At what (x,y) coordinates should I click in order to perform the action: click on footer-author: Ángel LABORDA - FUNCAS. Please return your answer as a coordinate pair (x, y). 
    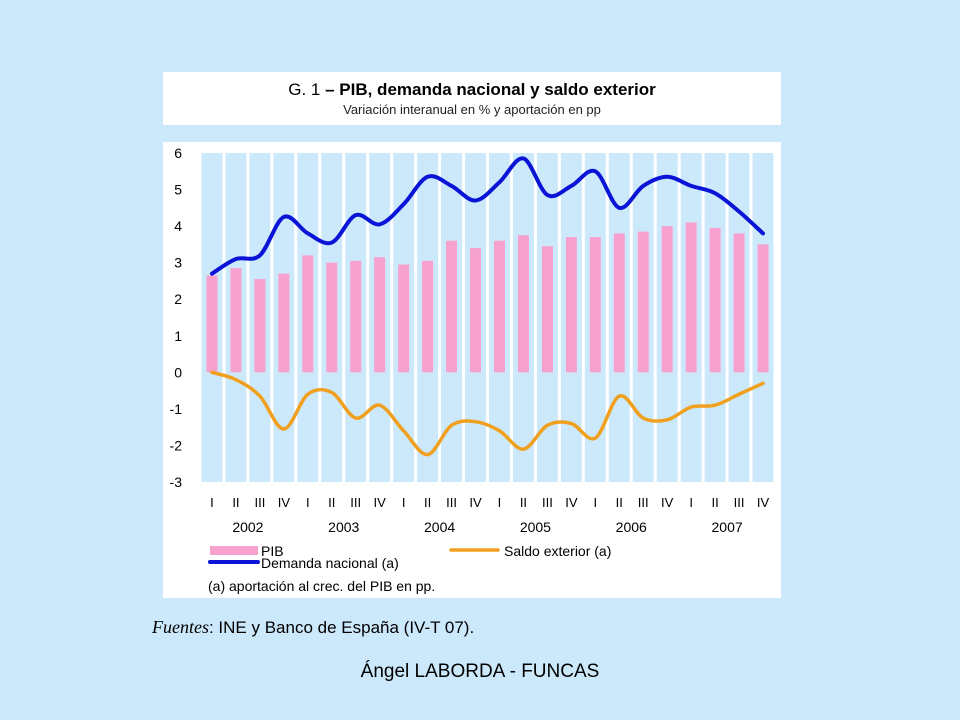
    Looking at the image, I should click on (480, 671).